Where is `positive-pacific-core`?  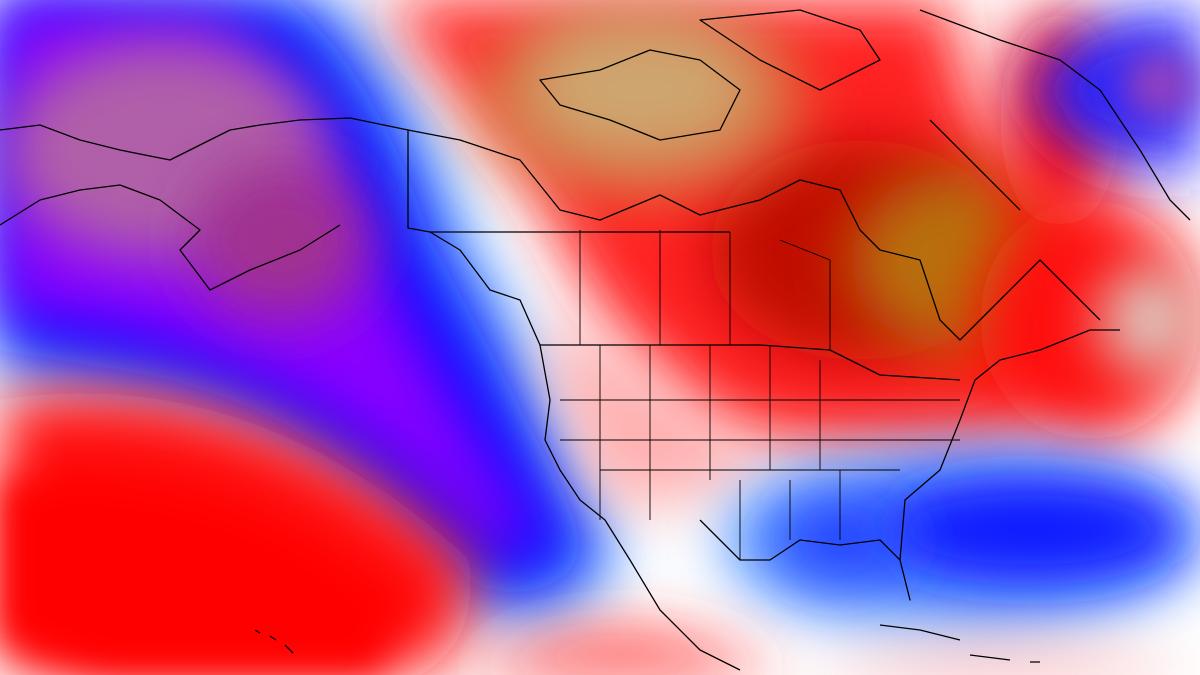
positive-pacific-core is located at coordinates (200, 575).